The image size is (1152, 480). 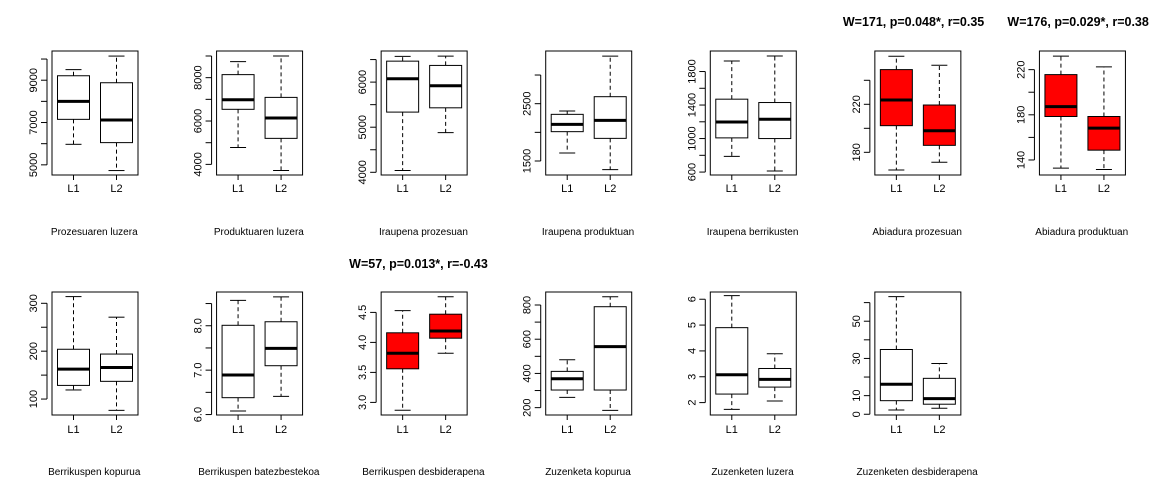 What do you see at coordinates (528, 103) in the screenshot?
I see `y-tick-label: 2500` at bounding box center [528, 103].